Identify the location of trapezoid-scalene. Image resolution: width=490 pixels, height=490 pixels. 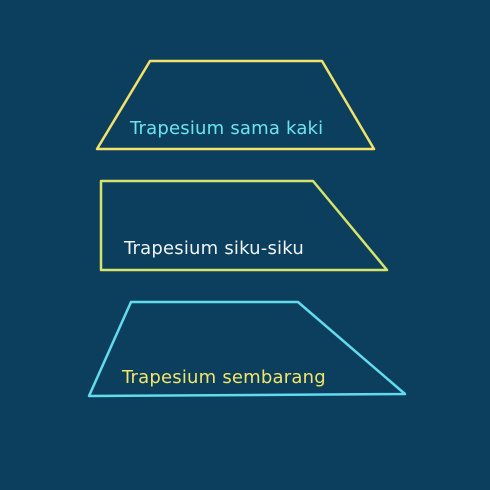
(247, 349).